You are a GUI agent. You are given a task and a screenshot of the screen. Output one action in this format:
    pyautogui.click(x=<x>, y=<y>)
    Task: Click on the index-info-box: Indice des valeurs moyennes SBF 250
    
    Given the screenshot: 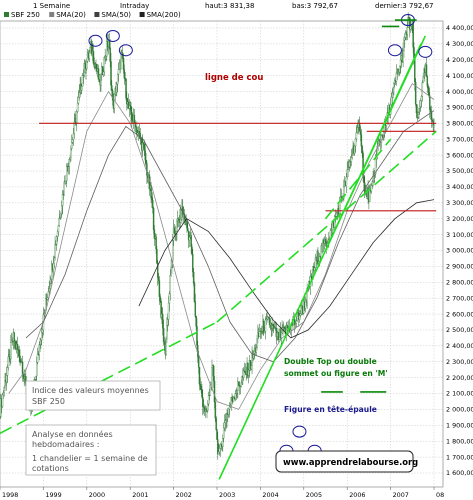 What is the action you would take?
    pyautogui.click(x=93, y=395)
    